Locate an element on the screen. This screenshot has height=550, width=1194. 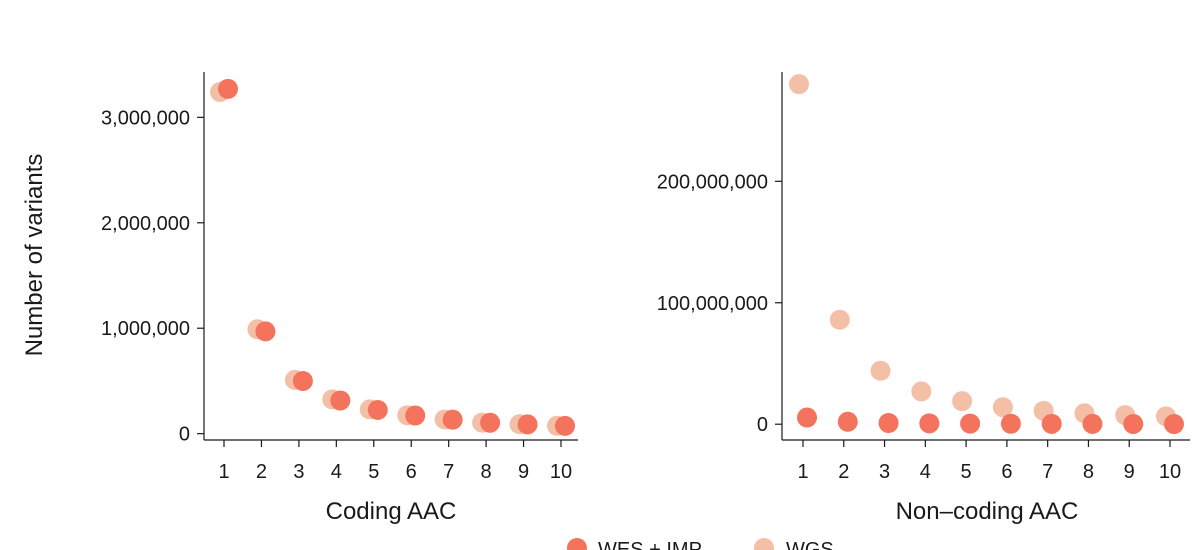
non-coding-x-tick-label: 4 is located at coordinates (925, 472).